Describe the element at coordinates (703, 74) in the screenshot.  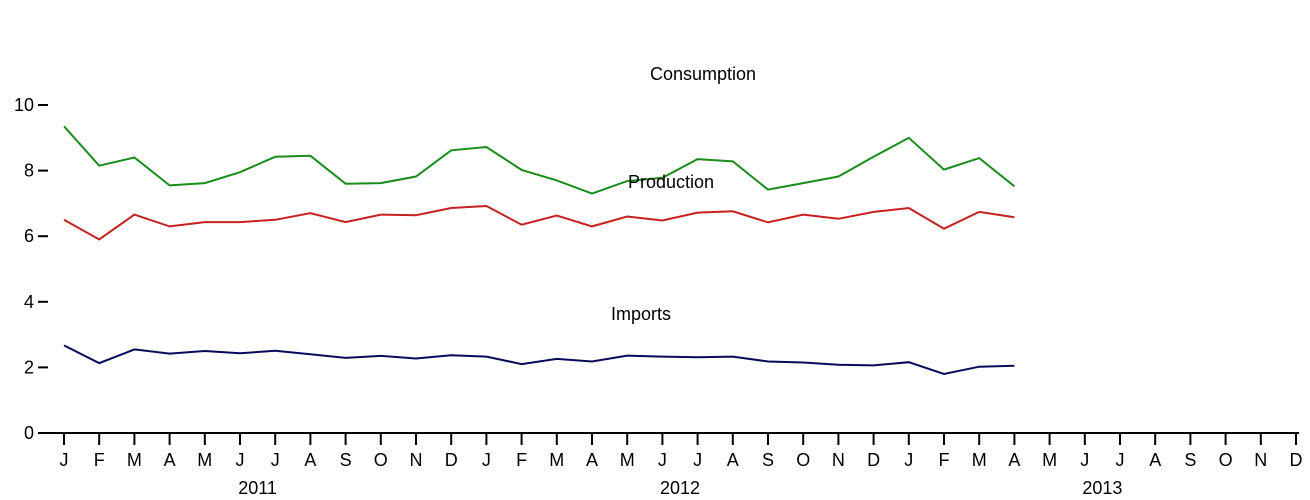
I see `series-label-consumption: Consumption` at that location.